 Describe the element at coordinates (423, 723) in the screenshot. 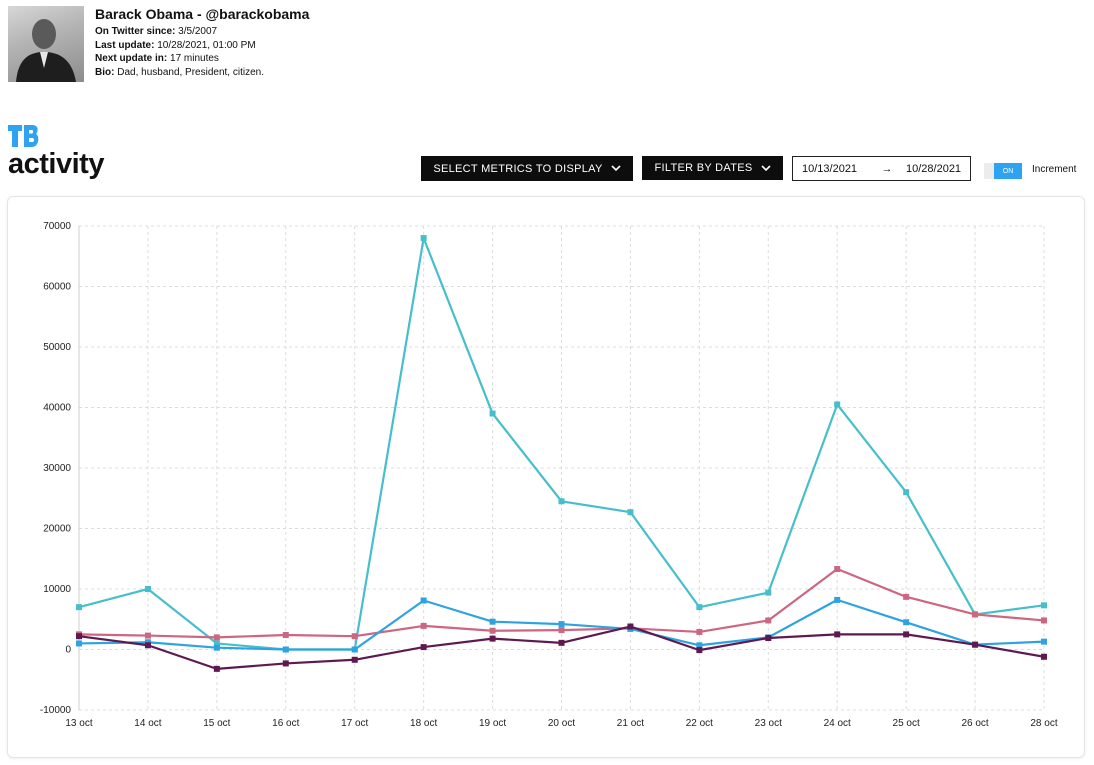

I see `x-tick-label: 18 oct` at that location.